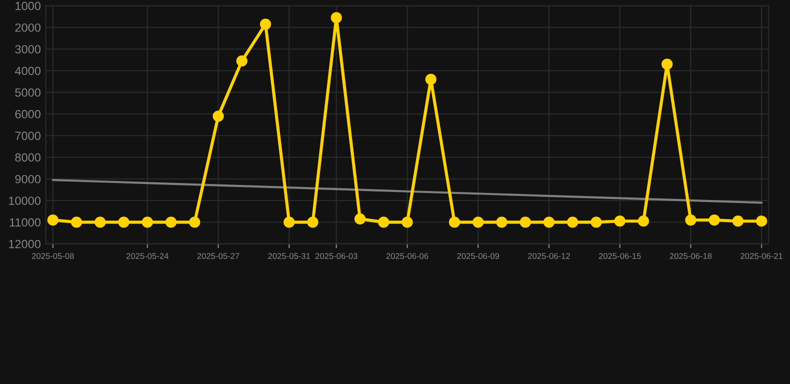 The width and height of the screenshot is (790, 384). I want to click on y-tick-label: 4000, so click(27, 71).